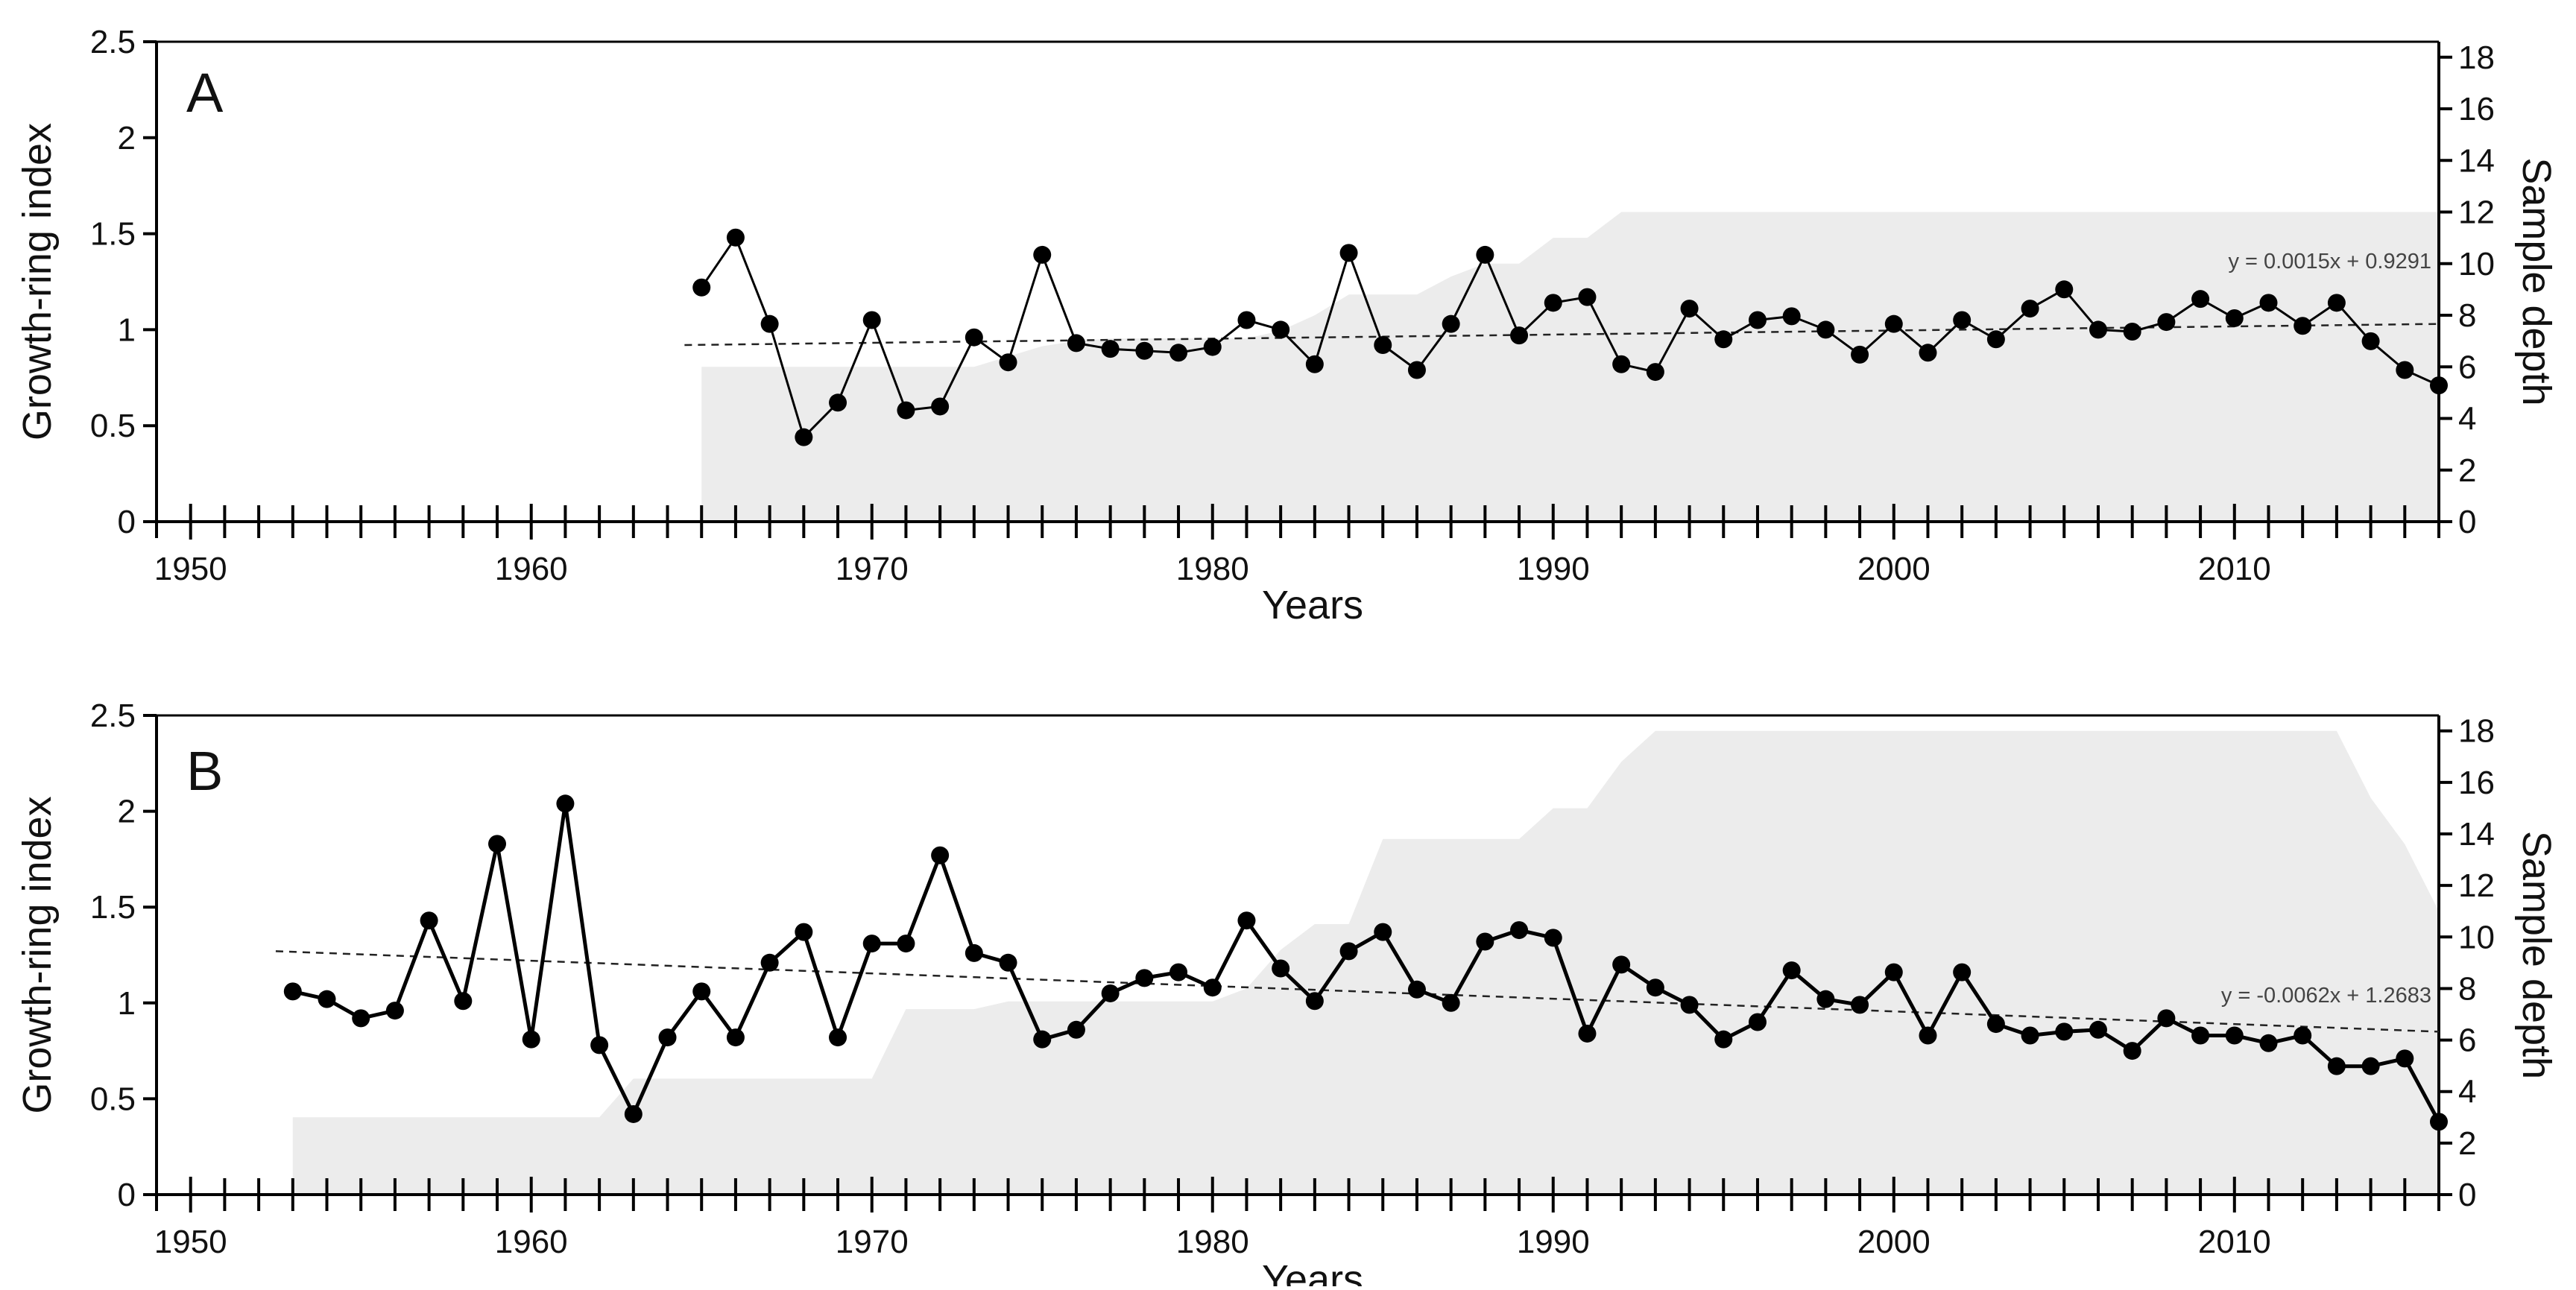 The image size is (2576, 1290). What do you see at coordinates (127, 1195) in the screenshot?
I see `y-tick-label: 0` at bounding box center [127, 1195].